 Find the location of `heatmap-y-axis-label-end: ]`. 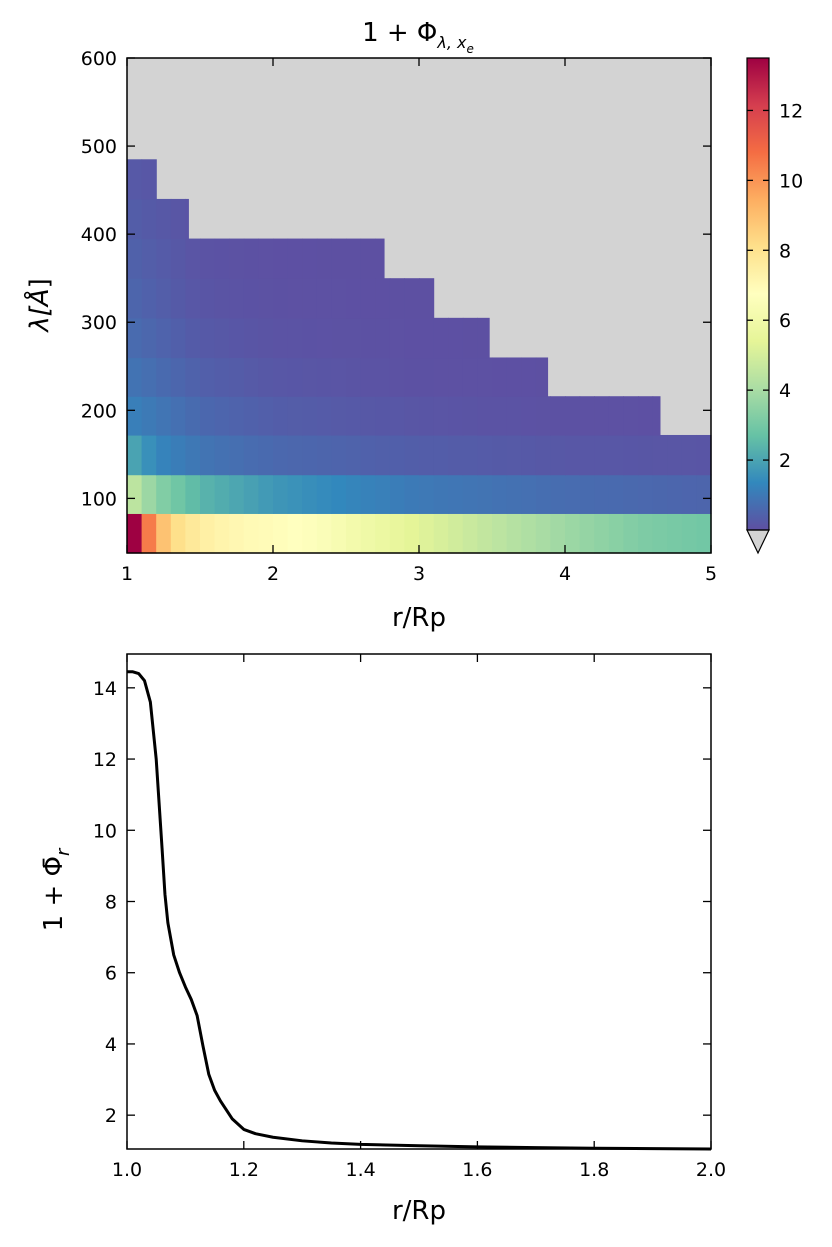

heatmap-y-axis-label-end: ] is located at coordinates (40, 283).